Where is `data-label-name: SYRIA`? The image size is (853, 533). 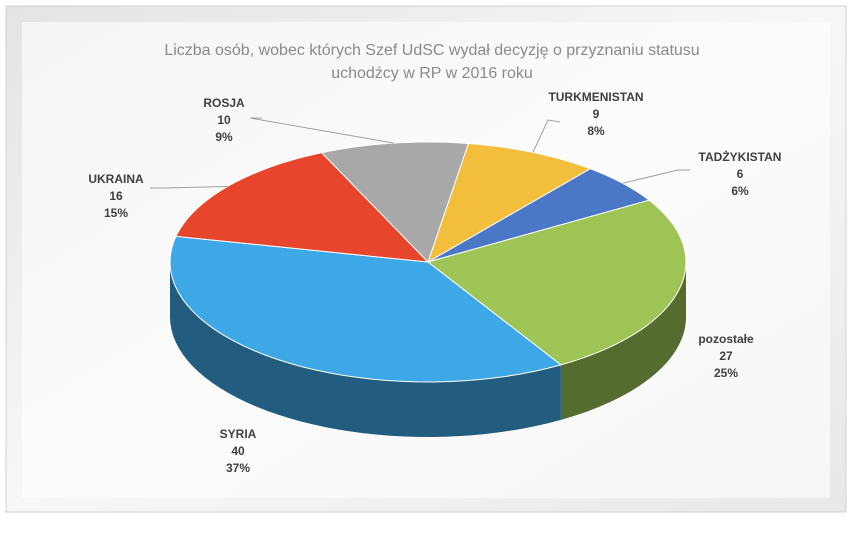
data-label-name: SYRIA is located at coordinates (238, 434).